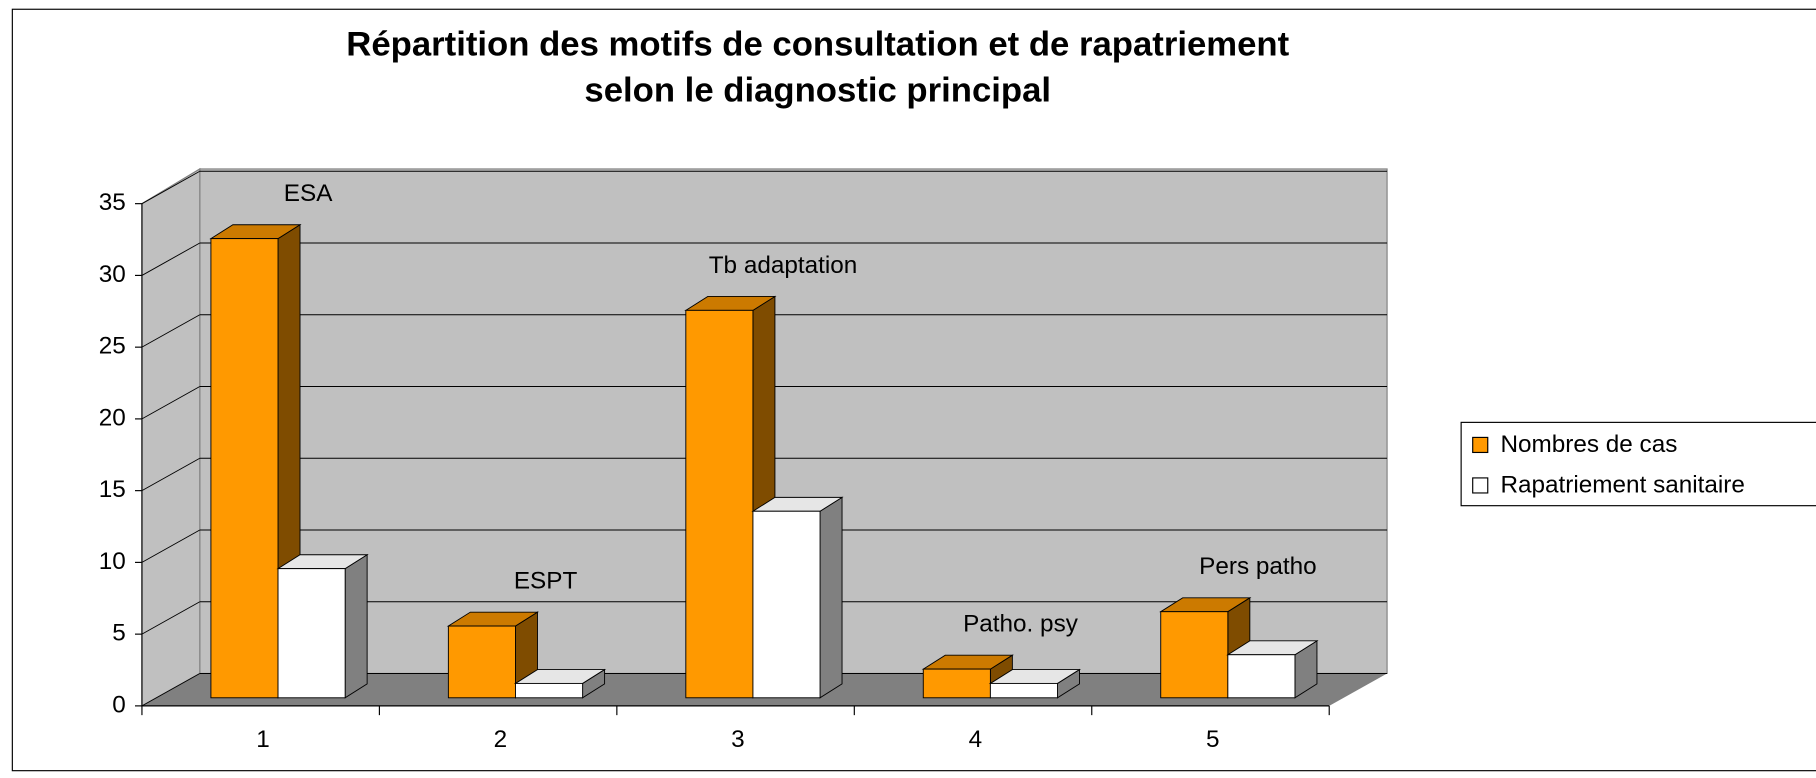 The image size is (1816, 778). Describe the element at coordinates (171, 437) in the screenshot. I see `side-wall` at that location.